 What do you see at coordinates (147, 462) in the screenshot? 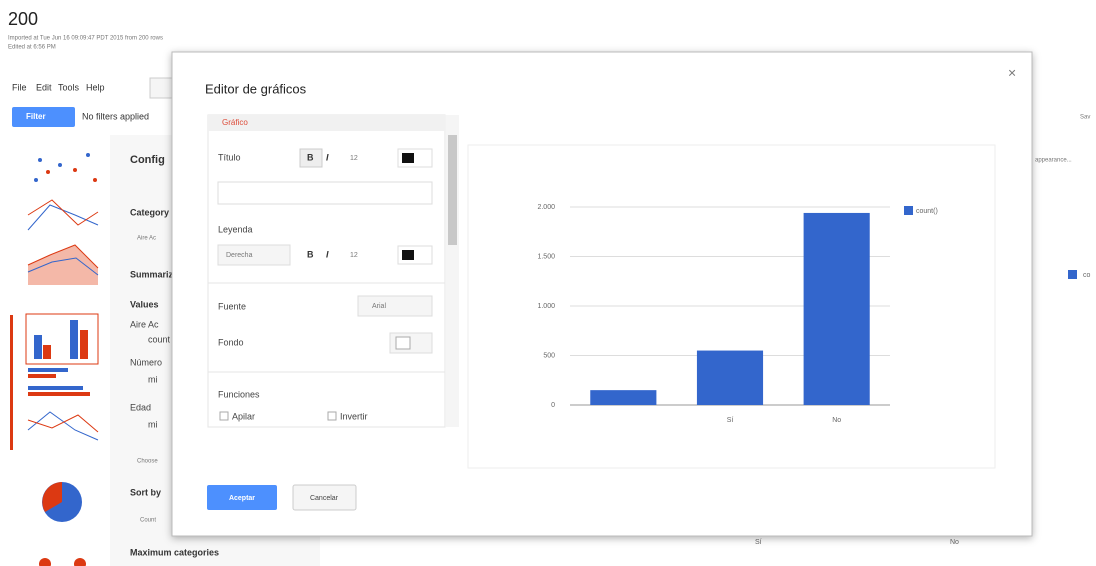
I see `choose-button: Choose` at bounding box center [147, 462].